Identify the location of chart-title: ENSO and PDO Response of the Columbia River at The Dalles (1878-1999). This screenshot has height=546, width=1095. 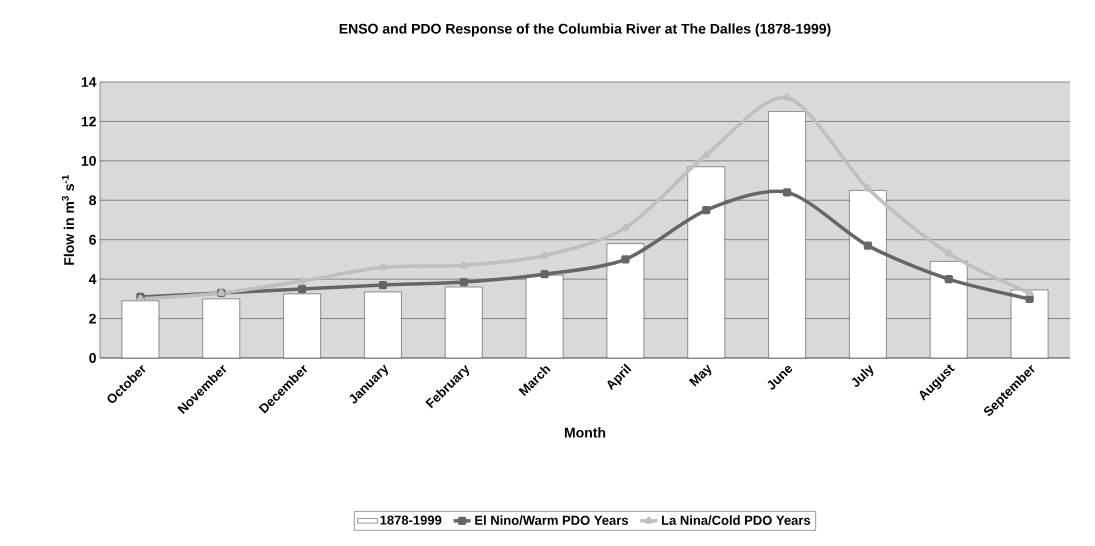
(585, 30).